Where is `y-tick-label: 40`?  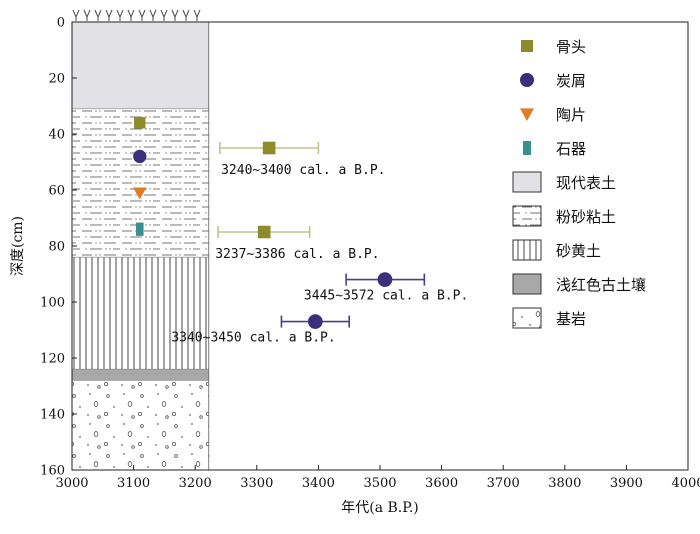 y-tick-label: 40 is located at coordinates (56, 135).